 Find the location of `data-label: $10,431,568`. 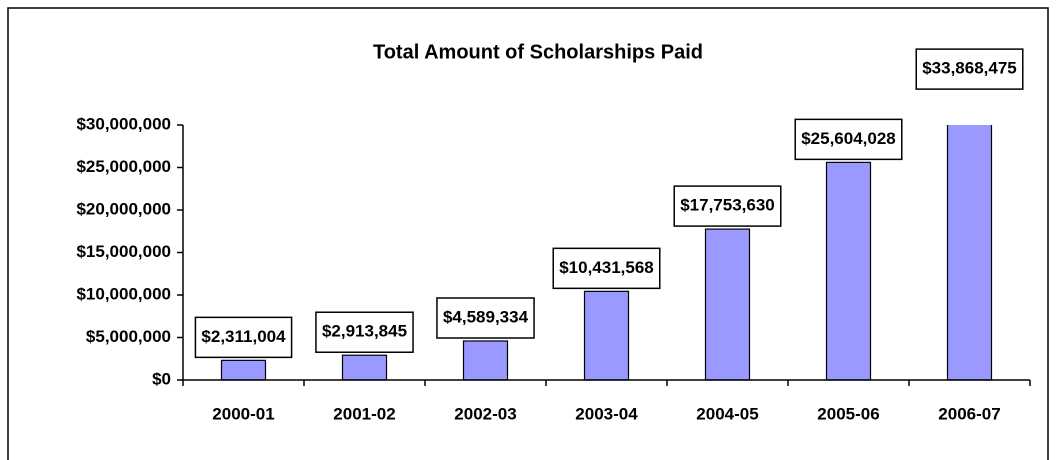

data-label: $10,431,568 is located at coordinates (606, 267).